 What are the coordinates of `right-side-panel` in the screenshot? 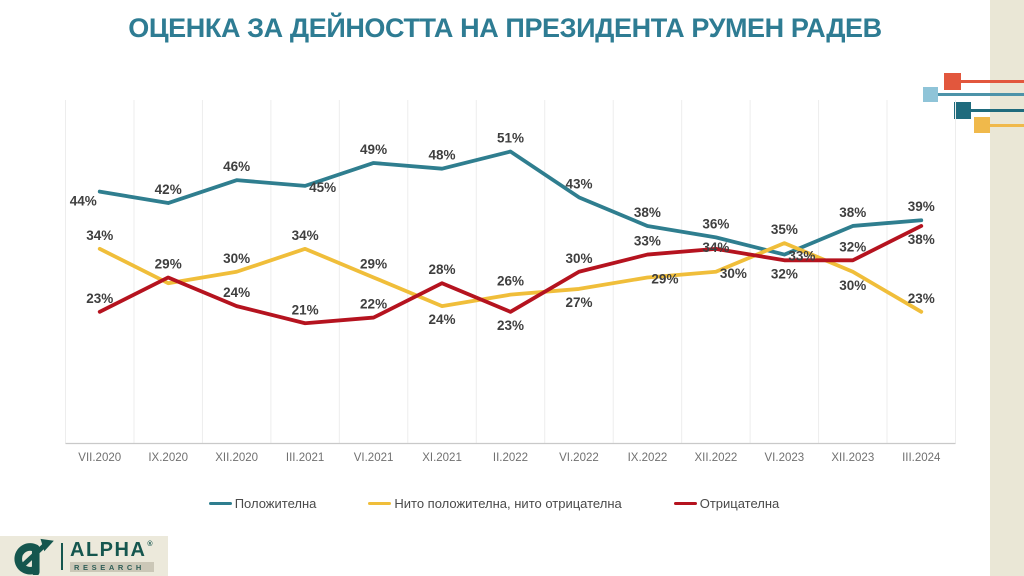 It's located at (1007, 288).